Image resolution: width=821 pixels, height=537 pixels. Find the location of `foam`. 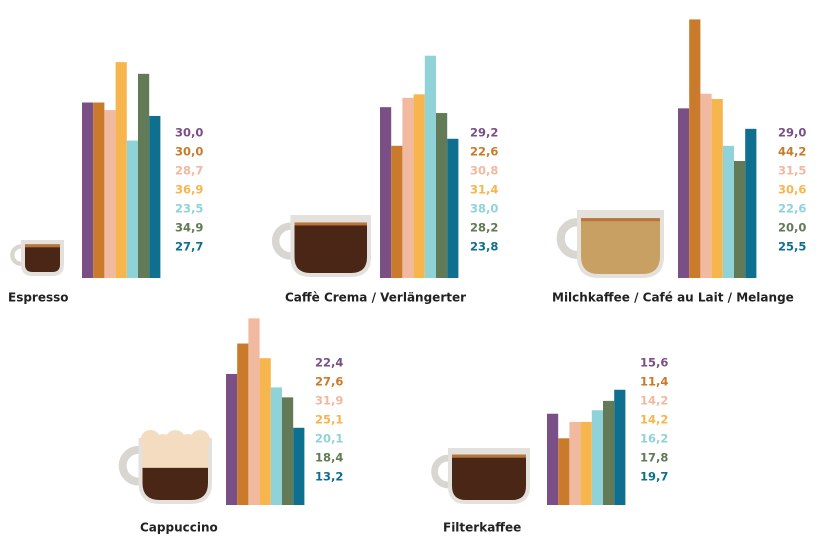

foam is located at coordinates (175, 455).